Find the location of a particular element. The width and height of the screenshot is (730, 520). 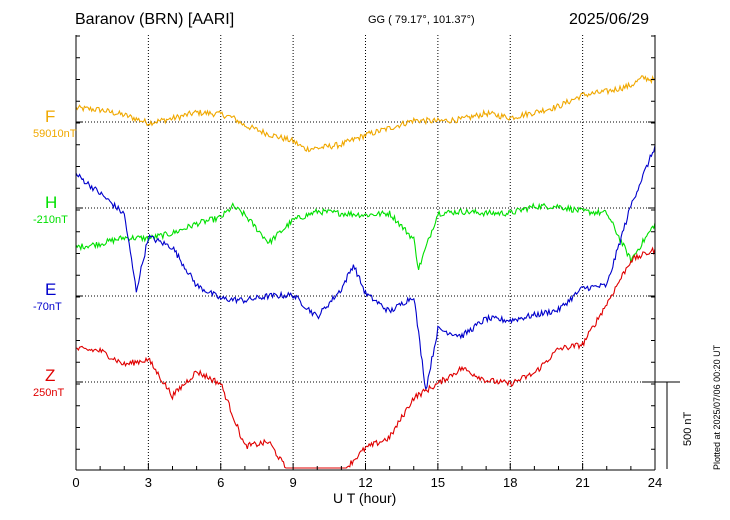

component-baseline-h: -210nT is located at coordinates (50, 220).